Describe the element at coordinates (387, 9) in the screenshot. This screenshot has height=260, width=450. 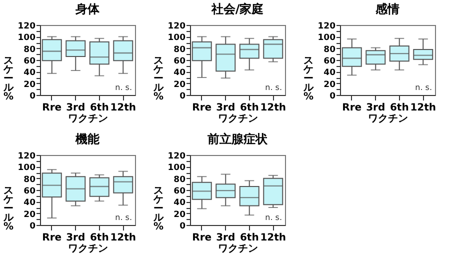
I see `chart-title: 感情` at that location.